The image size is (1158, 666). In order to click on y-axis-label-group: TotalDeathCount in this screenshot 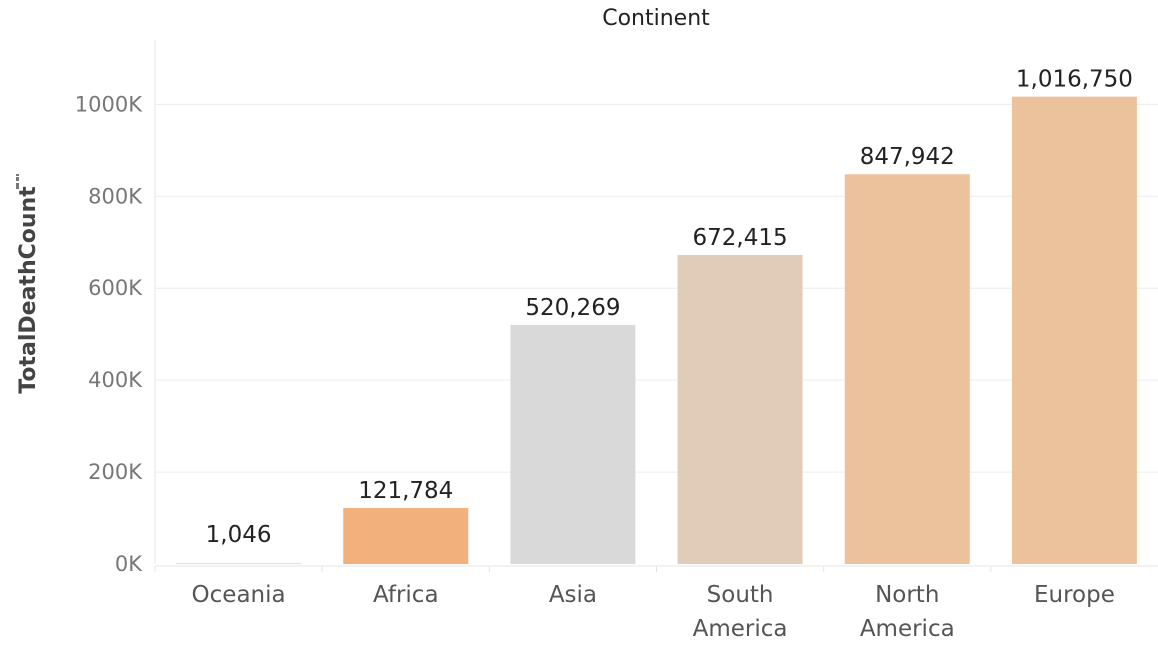, I will do `click(28, 284)`.